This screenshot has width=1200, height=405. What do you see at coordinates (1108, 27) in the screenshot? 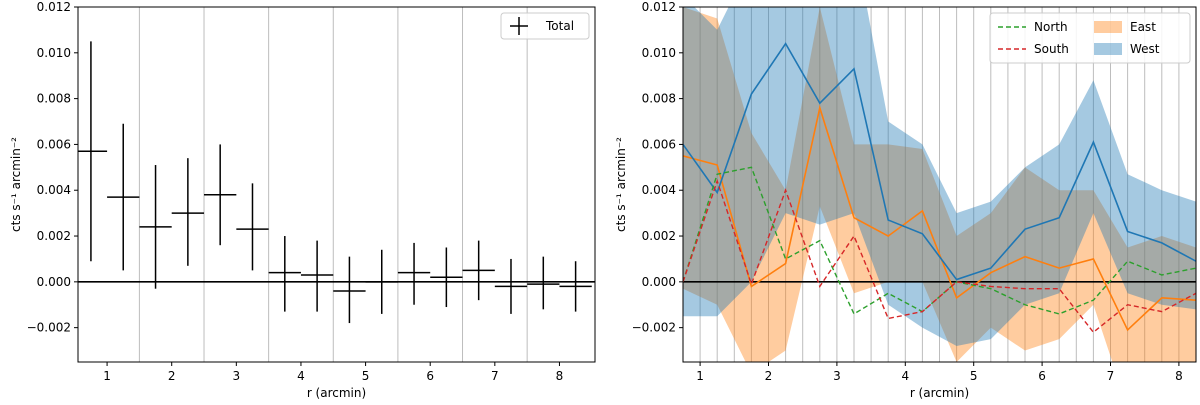
I see `legend-marker-east` at bounding box center [1108, 27].